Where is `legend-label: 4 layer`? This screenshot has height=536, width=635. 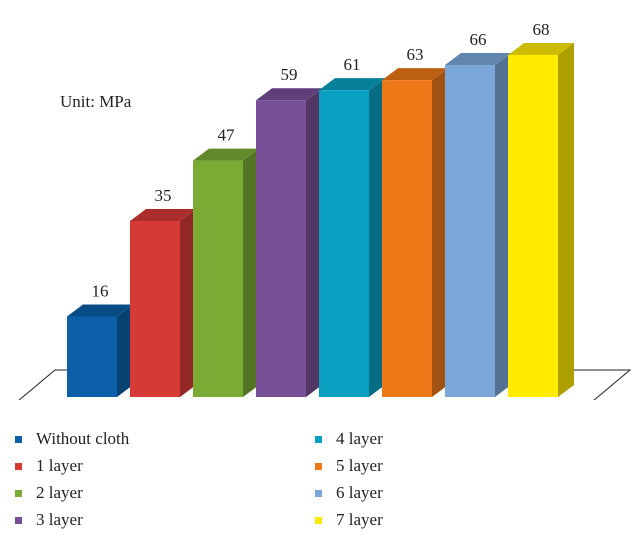
legend-label: 4 layer is located at coordinates (359, 438).